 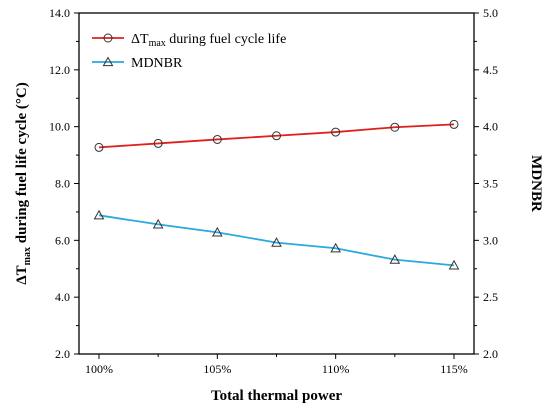 I want to click on legend-label: MDNBR, so click(x=157, y=63).